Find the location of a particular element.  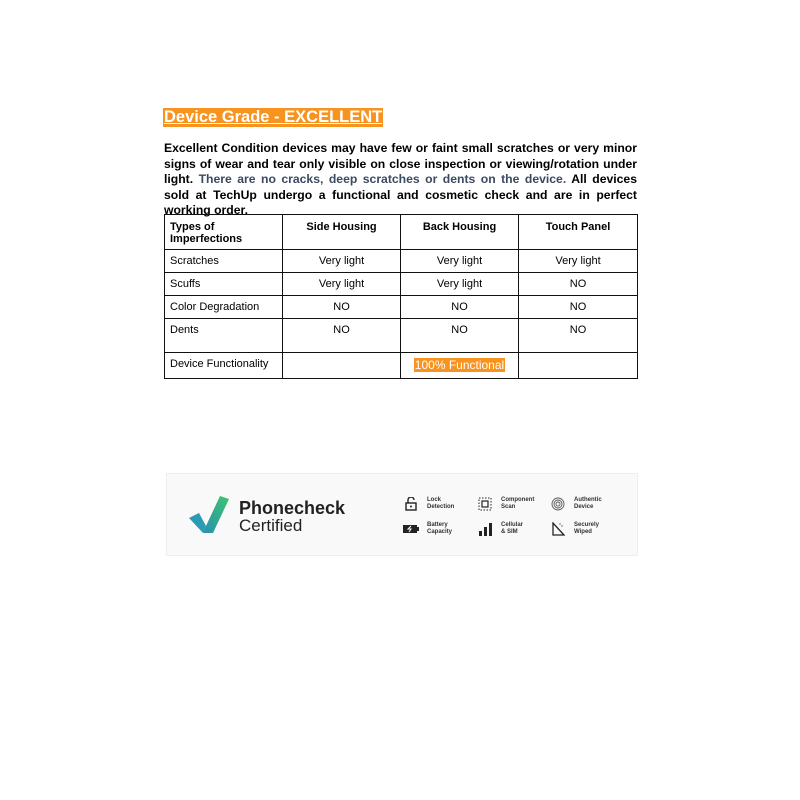

lock-icon is located at coordinates (411, 504).